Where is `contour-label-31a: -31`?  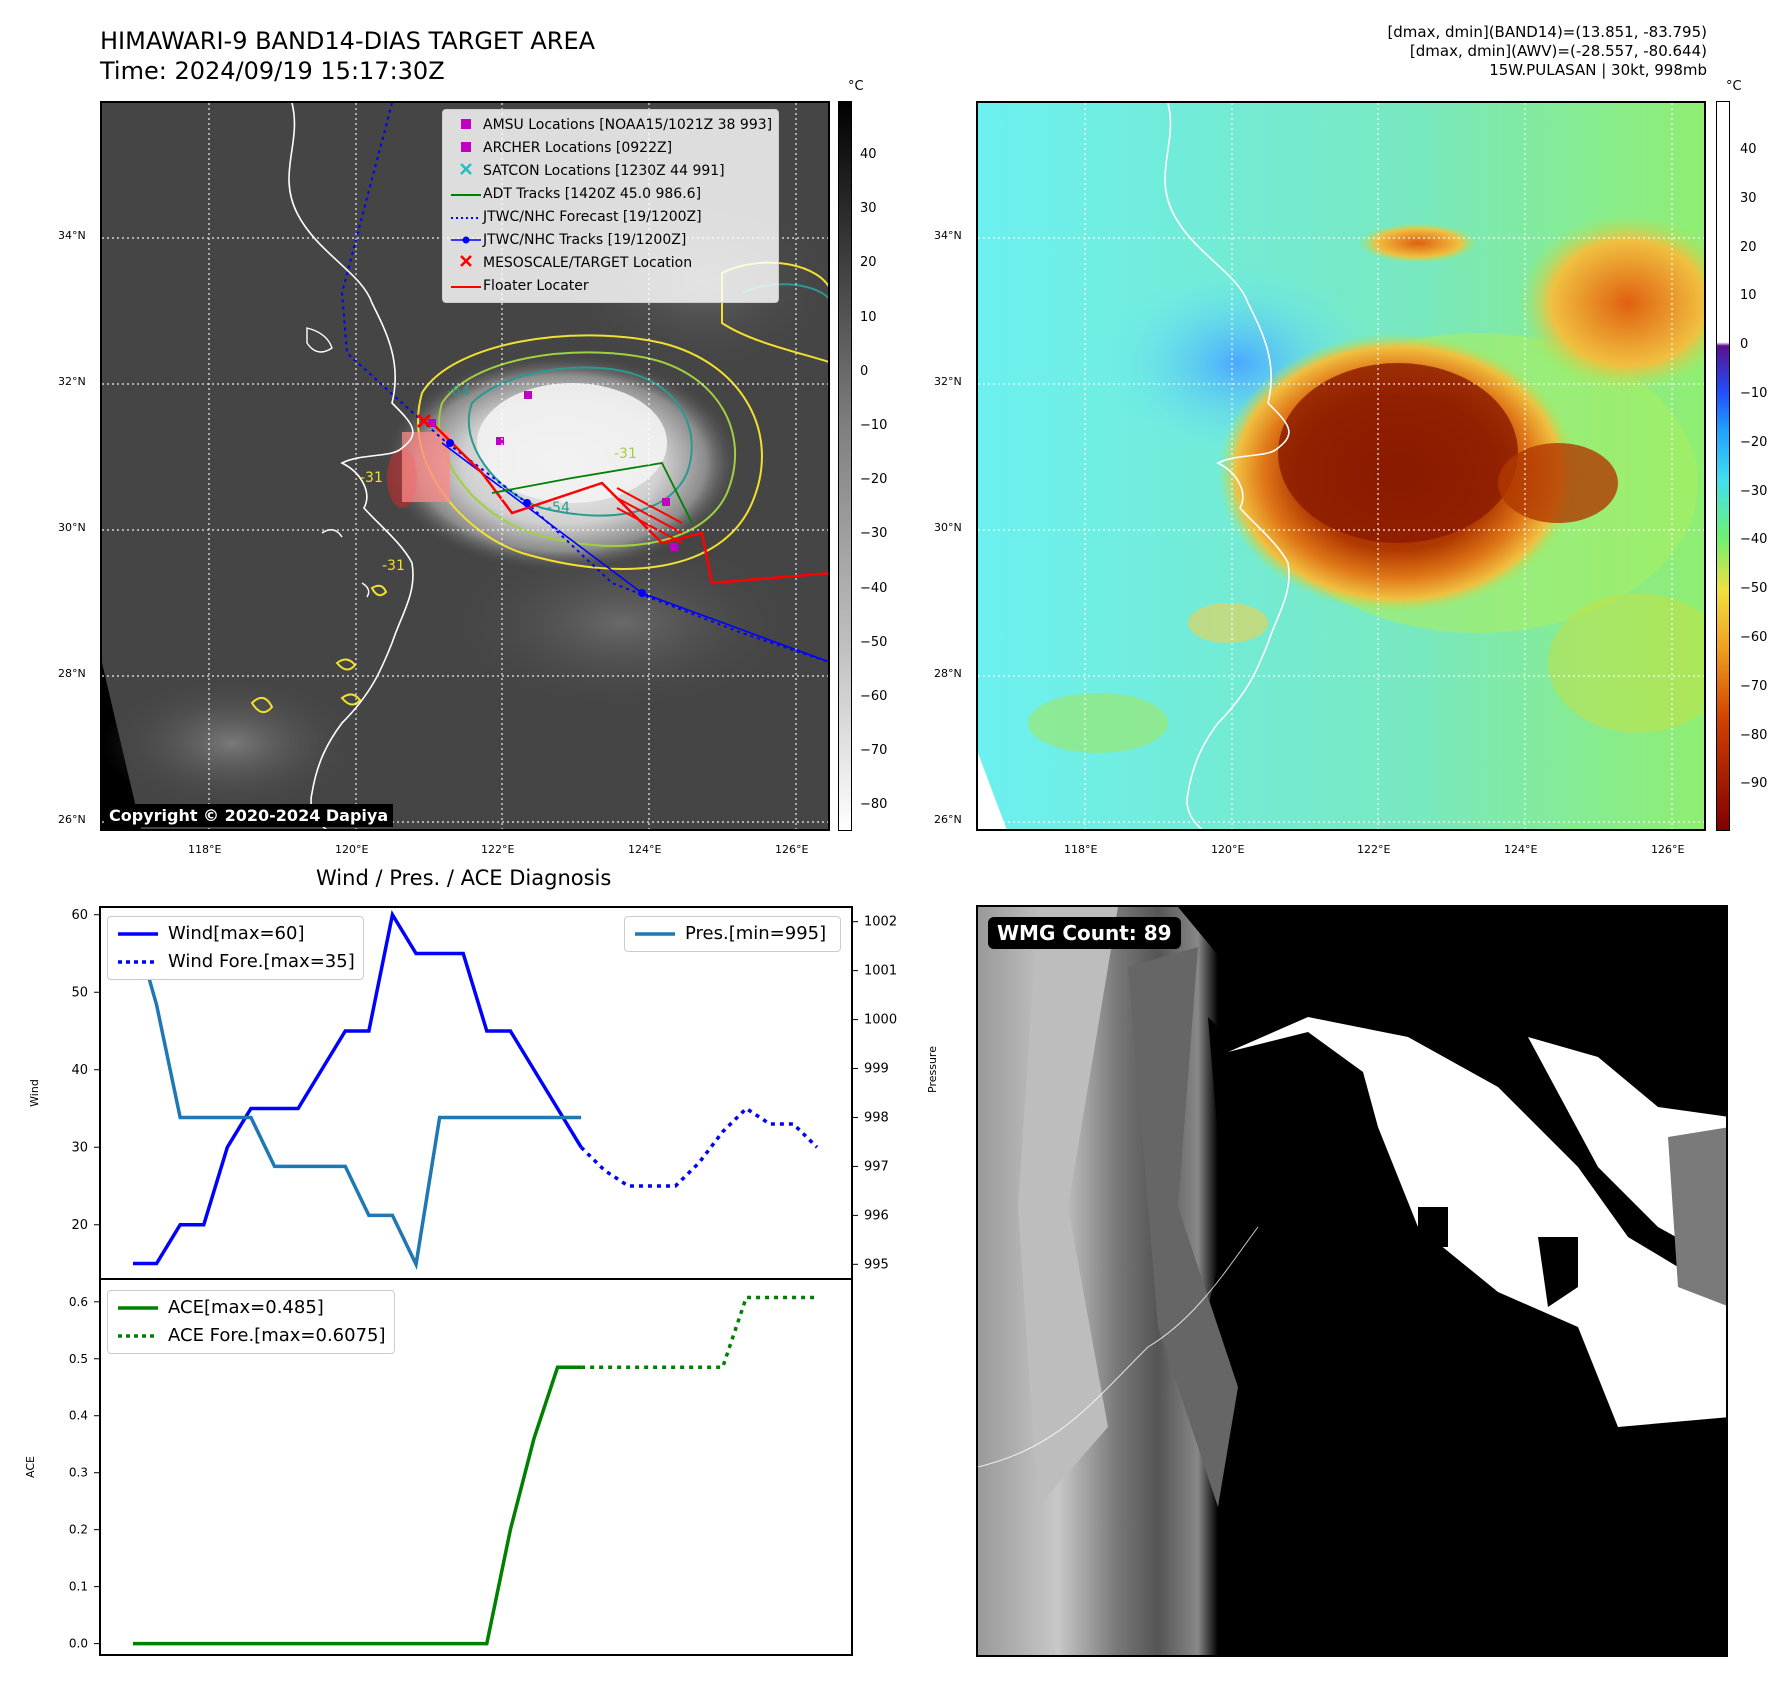
contour-label-31a: -31 is located at coordinates (371, 478).